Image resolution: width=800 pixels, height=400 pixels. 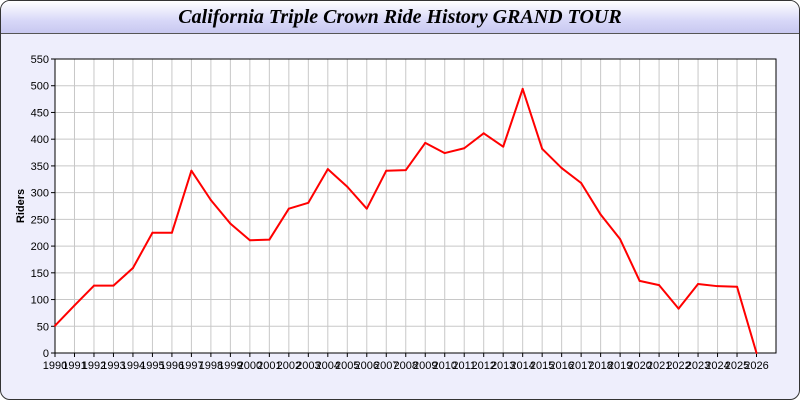 I want to click on x-tick-label: 2025, so click(x=737, y=366).